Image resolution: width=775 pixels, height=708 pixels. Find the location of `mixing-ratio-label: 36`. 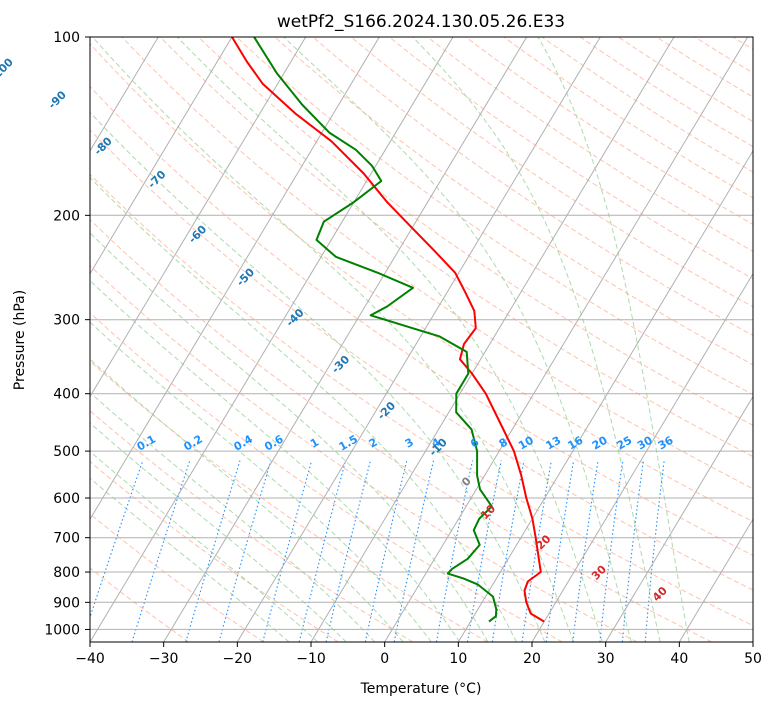

mixing-ratio-label: 36 is located at coordinates (666, 442).